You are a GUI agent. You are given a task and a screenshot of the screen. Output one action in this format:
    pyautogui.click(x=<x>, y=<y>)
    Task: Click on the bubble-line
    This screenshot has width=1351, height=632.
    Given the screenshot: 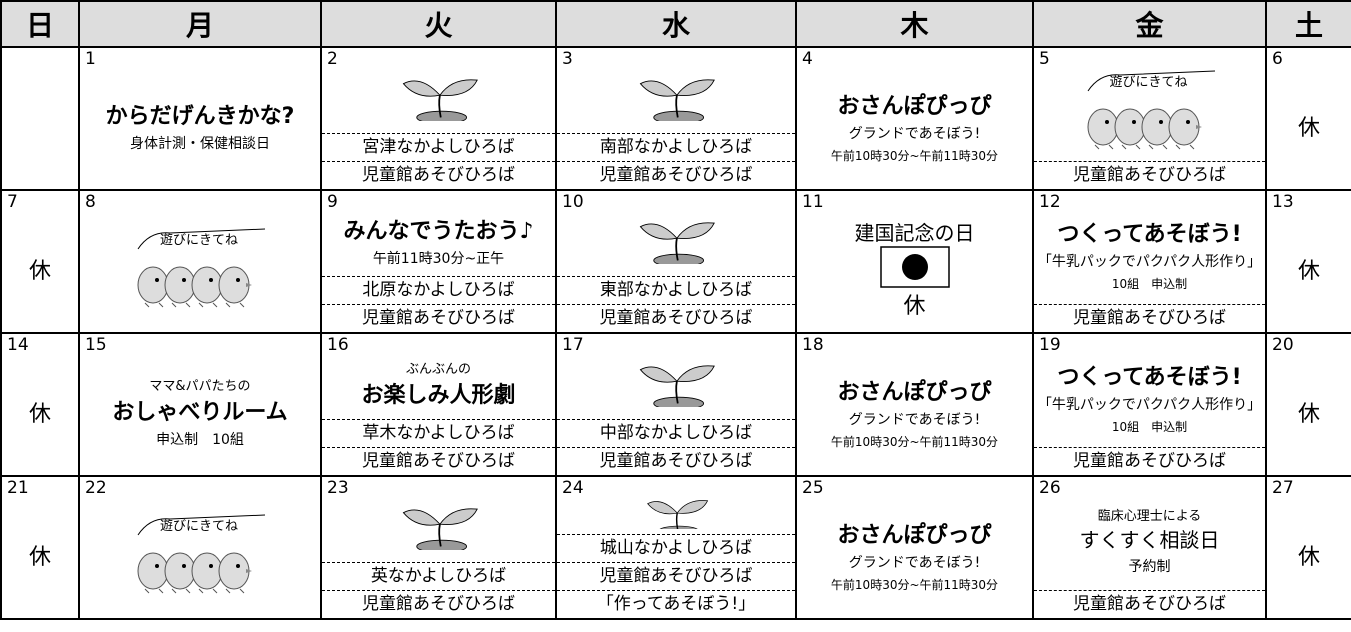 What is the action you would take?
    pyautogui.click(x=201, y=238)
    